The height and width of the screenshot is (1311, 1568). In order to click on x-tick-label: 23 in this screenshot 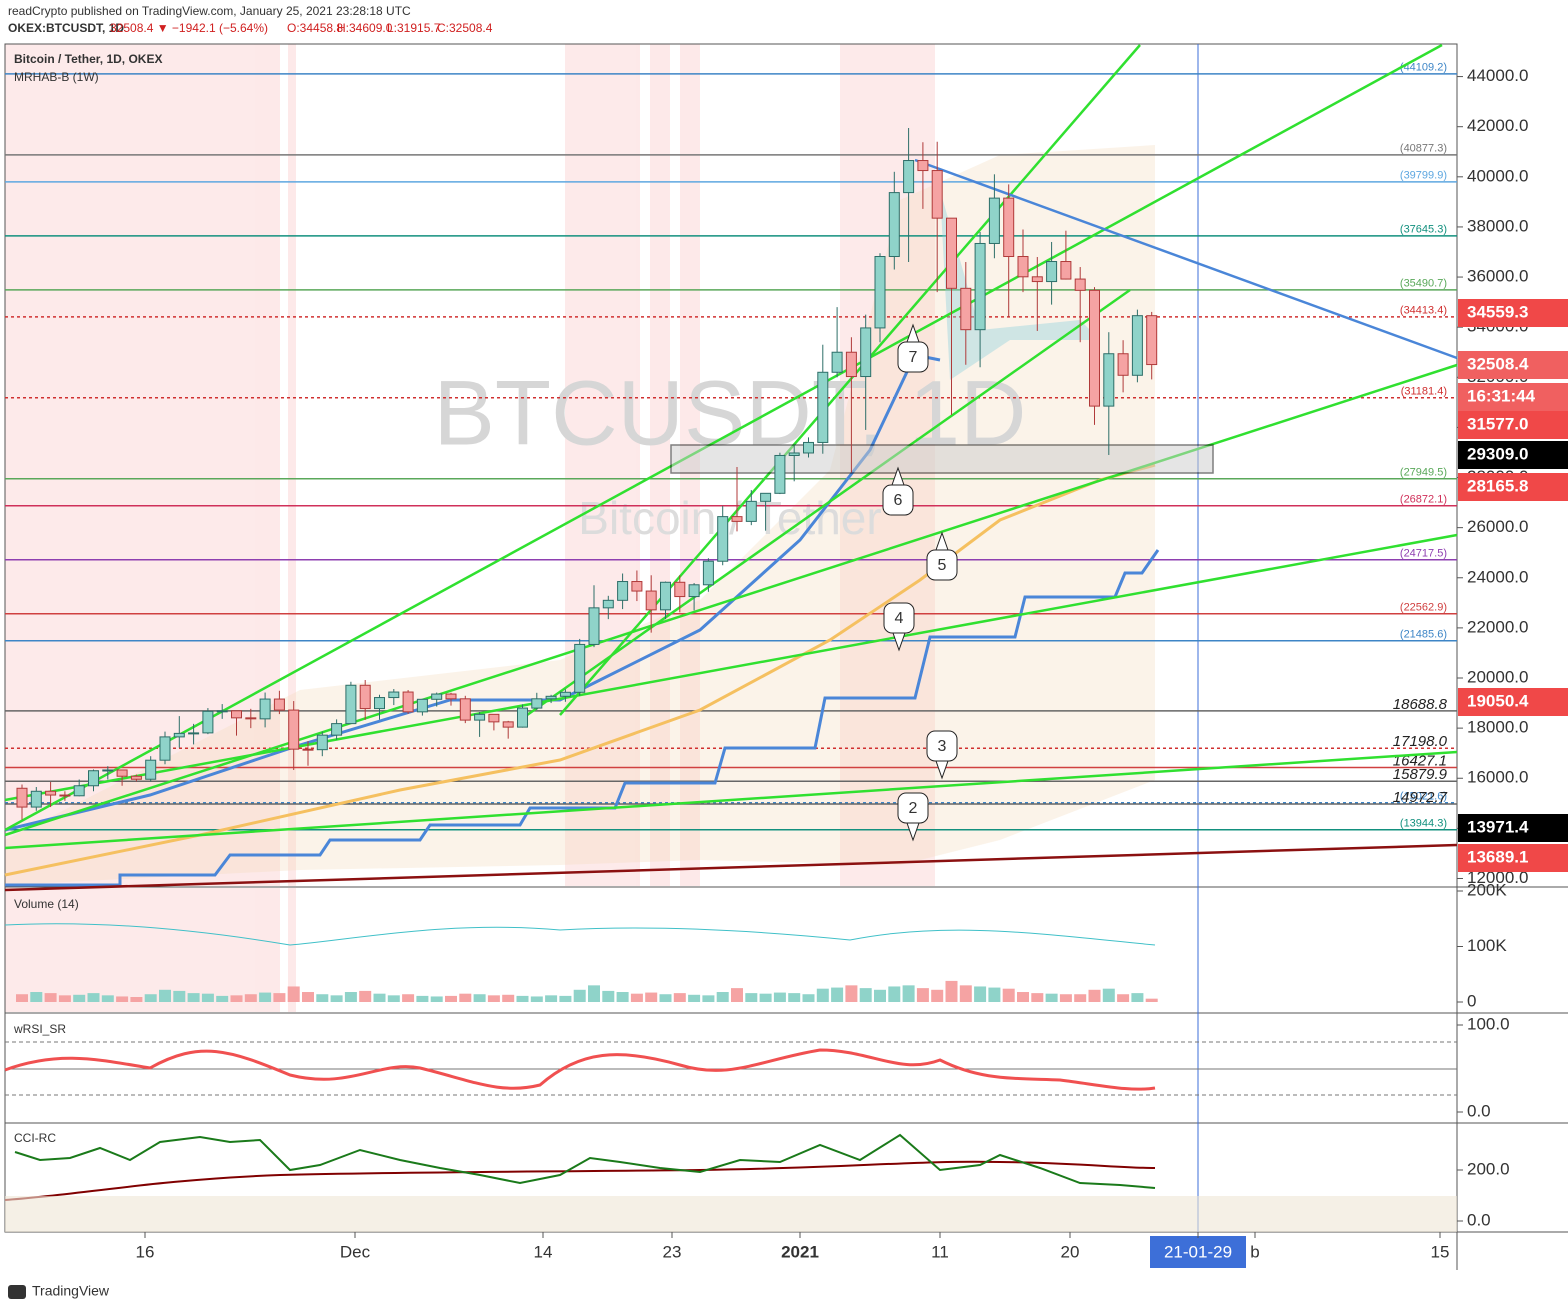, I will do `click(672, 1251)`.